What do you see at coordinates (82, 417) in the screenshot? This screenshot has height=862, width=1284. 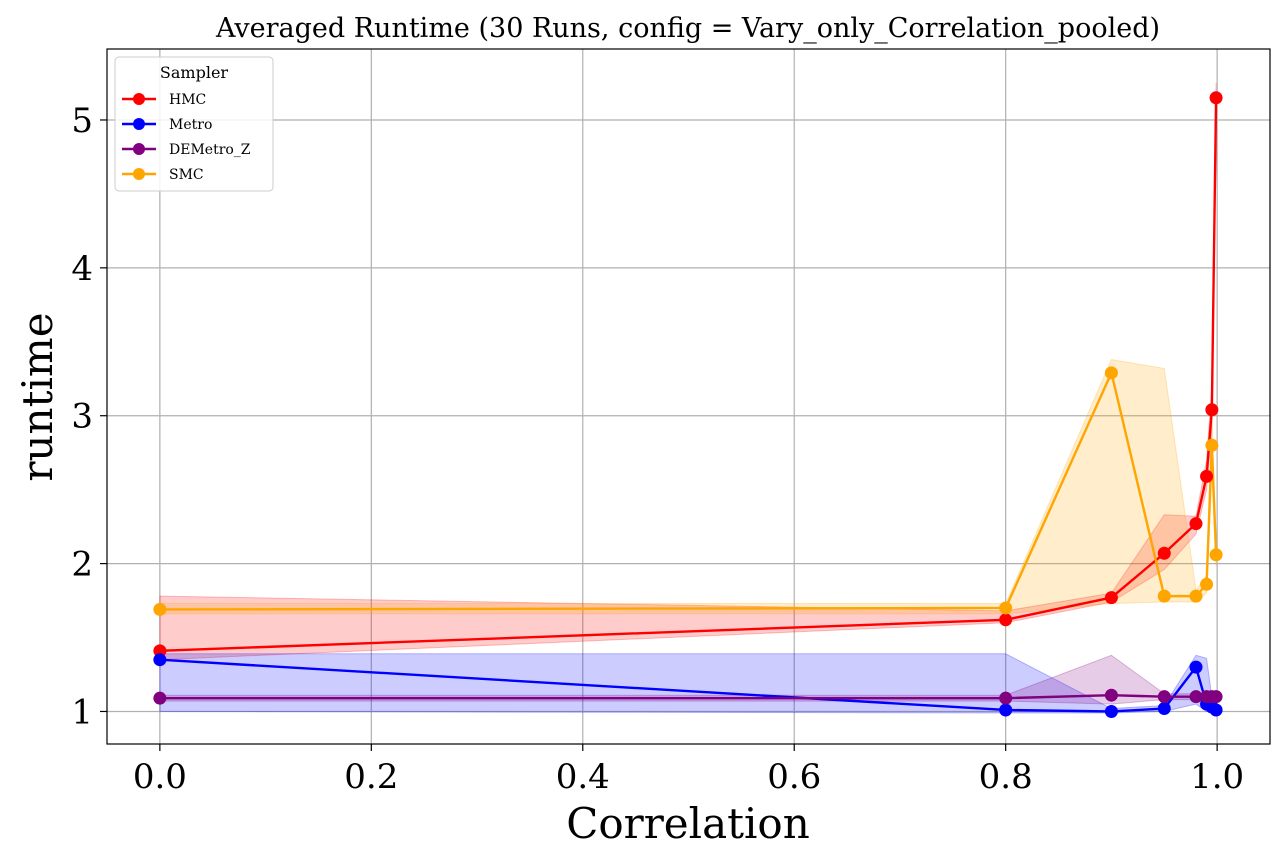 I see `y-tick-label: 3` at bounding box center [82, 417].